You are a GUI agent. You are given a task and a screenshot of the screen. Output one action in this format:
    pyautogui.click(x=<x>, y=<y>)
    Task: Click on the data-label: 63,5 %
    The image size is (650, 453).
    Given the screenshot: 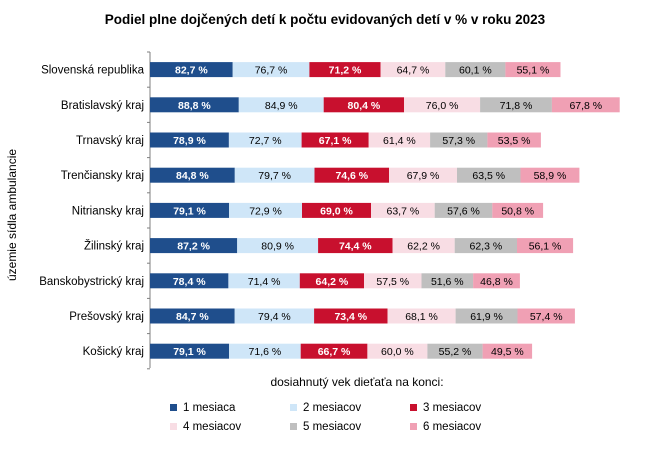 What is the action you would take?
    pyautogui.click(x=488, y=176)
    